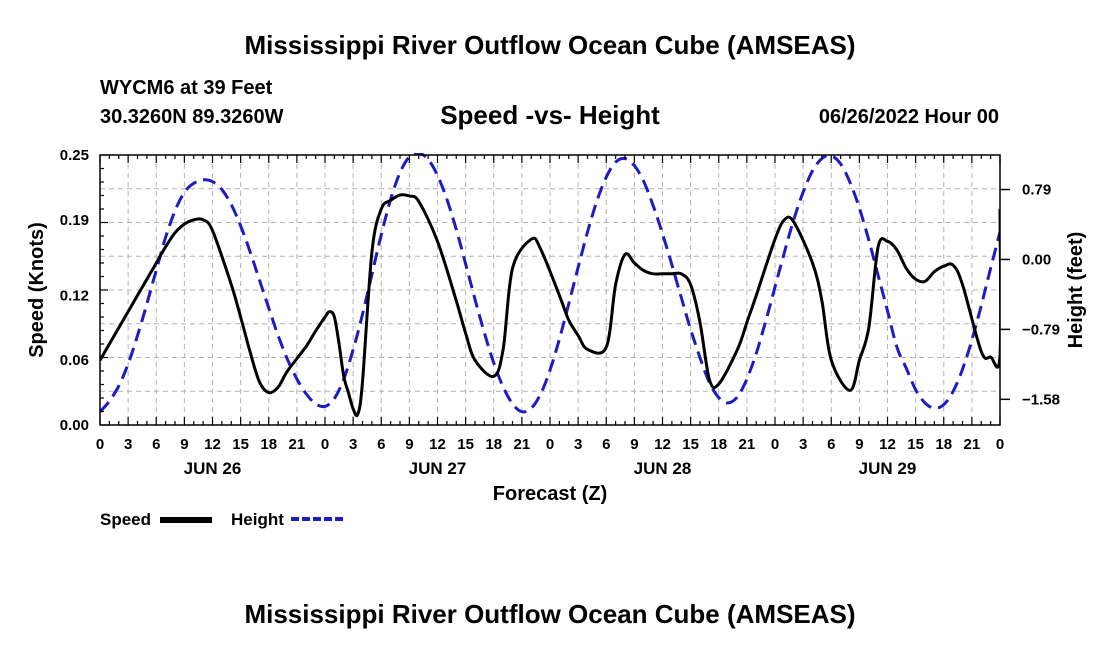 This screenshot has width=1100, height=650. I want to click on legend-speed-swatch, so click(186, 520).